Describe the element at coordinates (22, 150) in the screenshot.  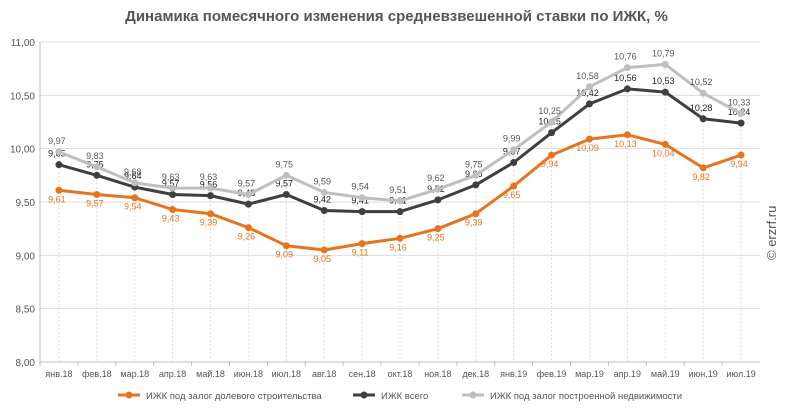
I see `y-tick-label: 10,00` at that location.